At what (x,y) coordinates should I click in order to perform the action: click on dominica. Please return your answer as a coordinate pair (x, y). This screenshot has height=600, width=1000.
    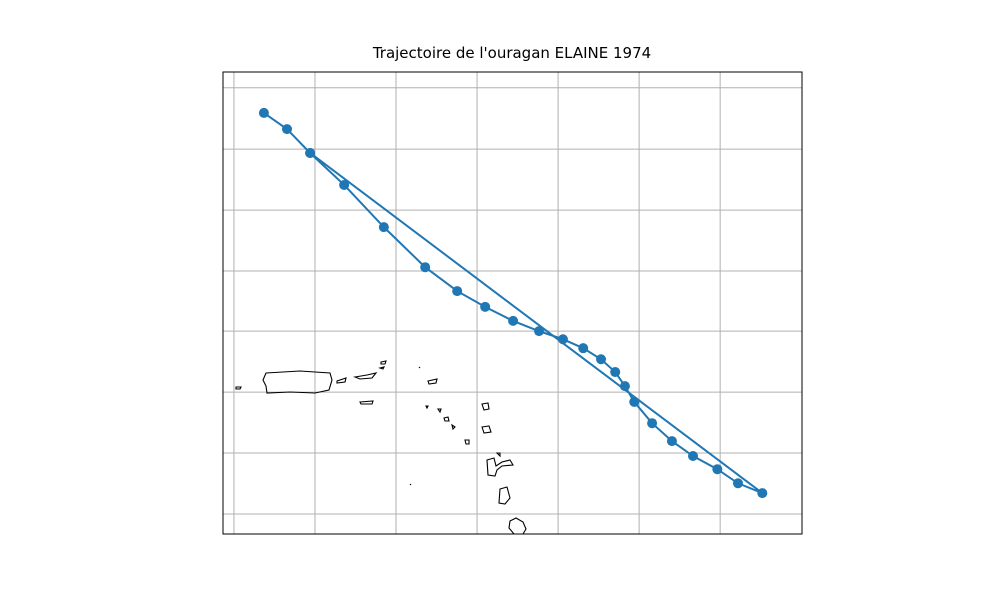
    Looking at the image, I should click on (504, 495).